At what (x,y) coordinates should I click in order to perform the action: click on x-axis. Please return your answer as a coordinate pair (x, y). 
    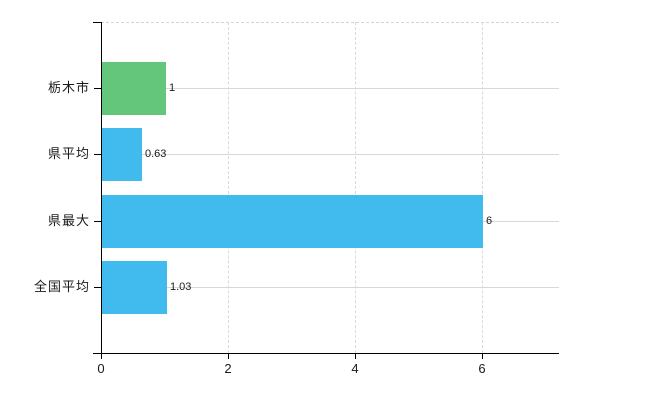
    Looking at the image, I should click on (326, 353).